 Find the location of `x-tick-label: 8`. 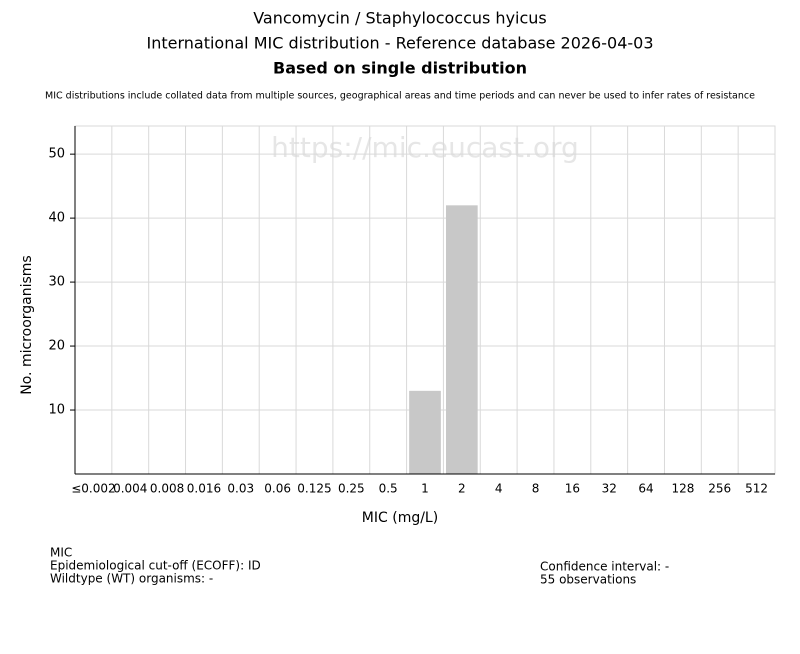

x-tick-label: 8 is located at coordinates (536, 489).